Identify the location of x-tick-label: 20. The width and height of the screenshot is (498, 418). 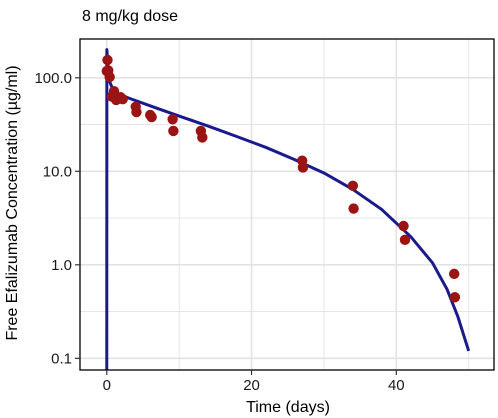
(251, 385).